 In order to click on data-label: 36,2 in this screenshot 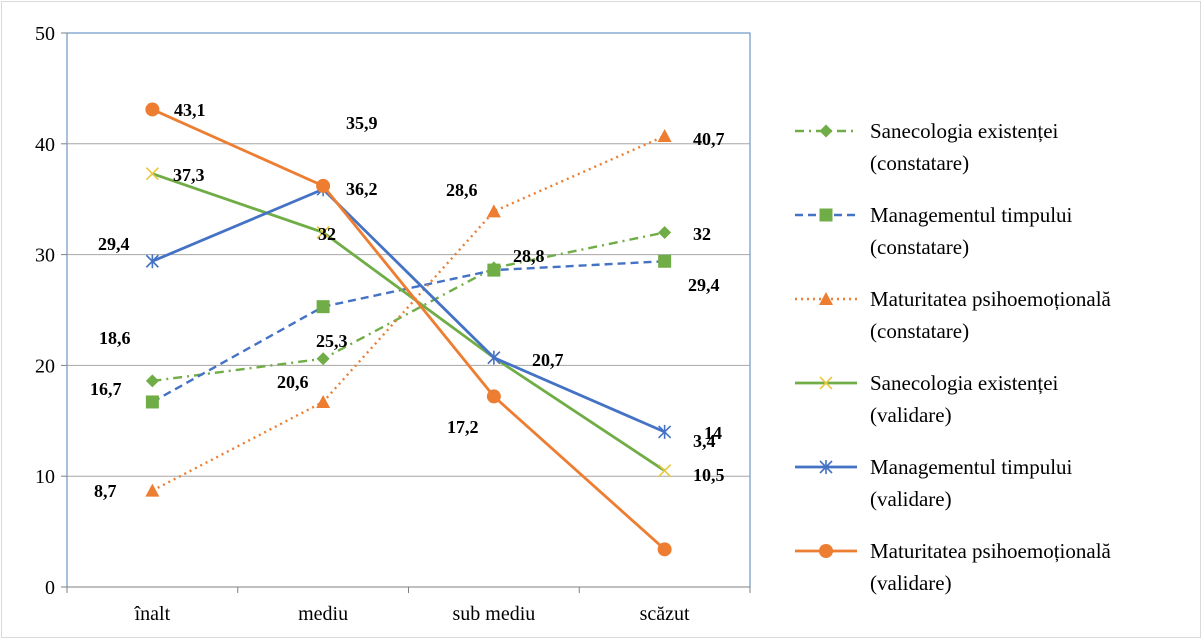, I will do `click(362, 189)`.